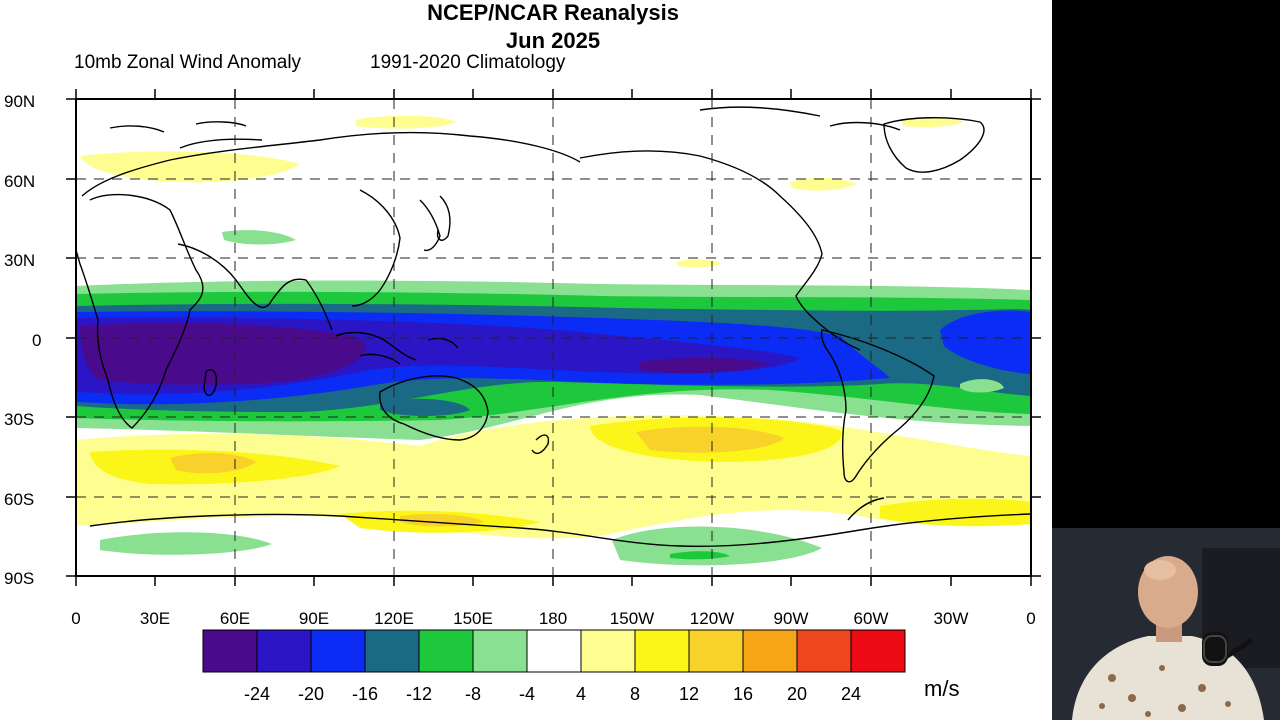 This screenshot has height=720, width=1280. I want to click on lat-label: 30N, so click(19, 260).